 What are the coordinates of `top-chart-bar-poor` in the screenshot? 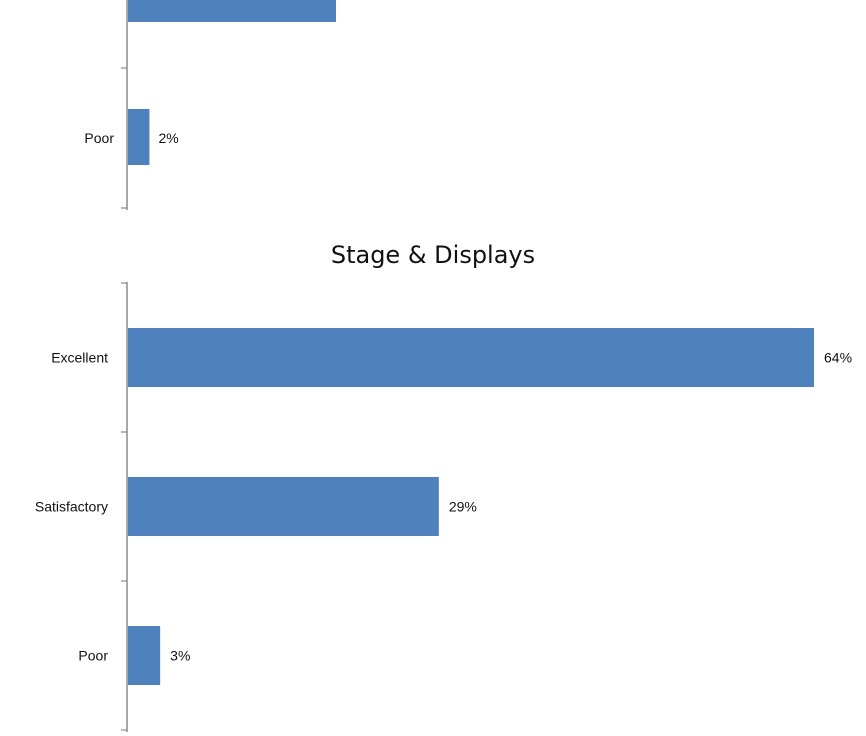 It's located at (139, 137).